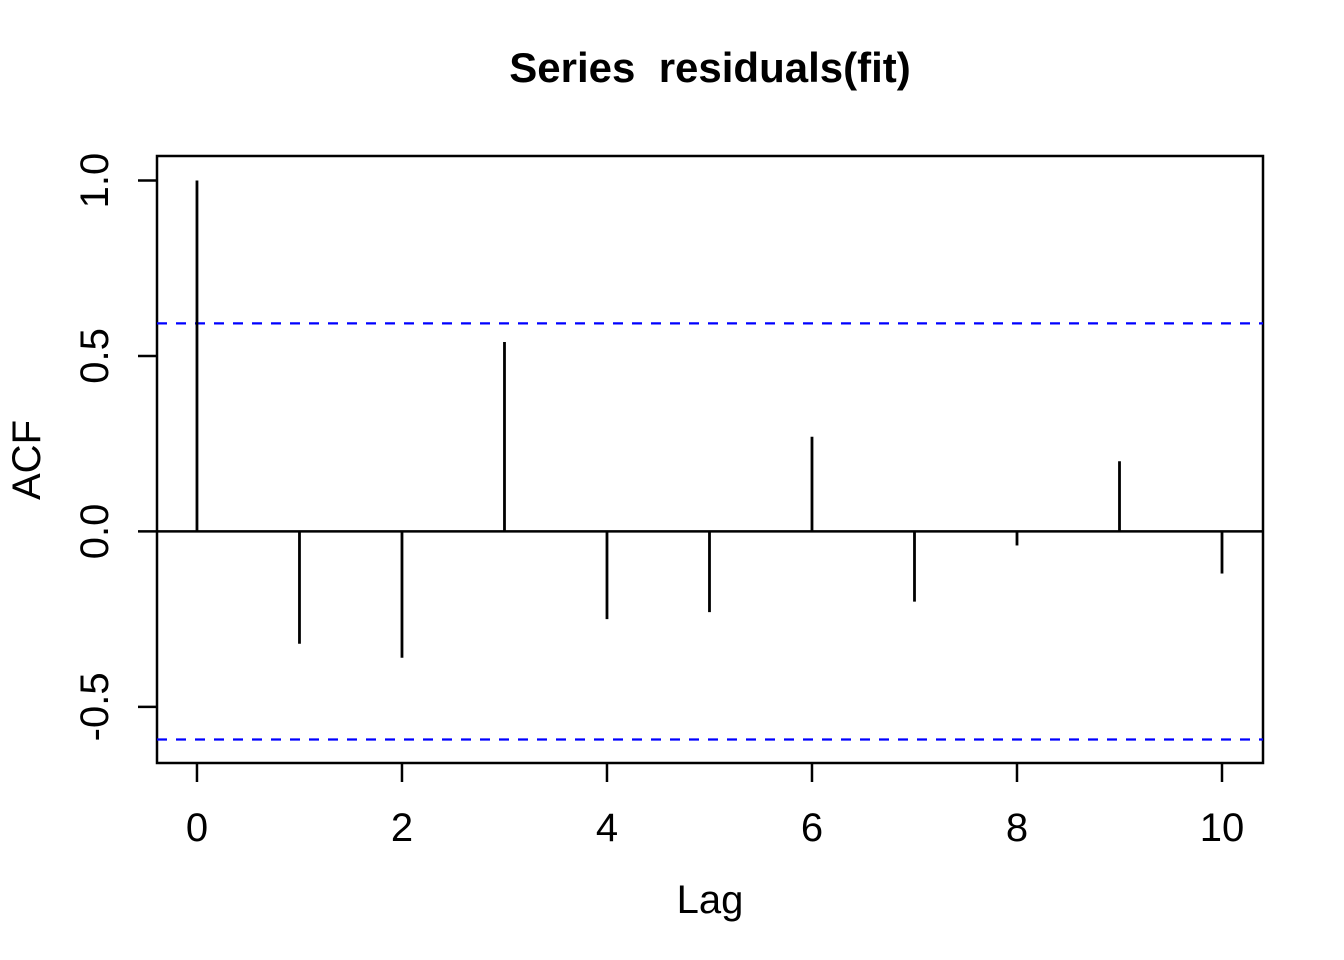 This screenshot has height=960, width=1344. Describe the element at coordinates (197, 828) in the screenshot. I see `x-tick-label-0: 0` at that location.